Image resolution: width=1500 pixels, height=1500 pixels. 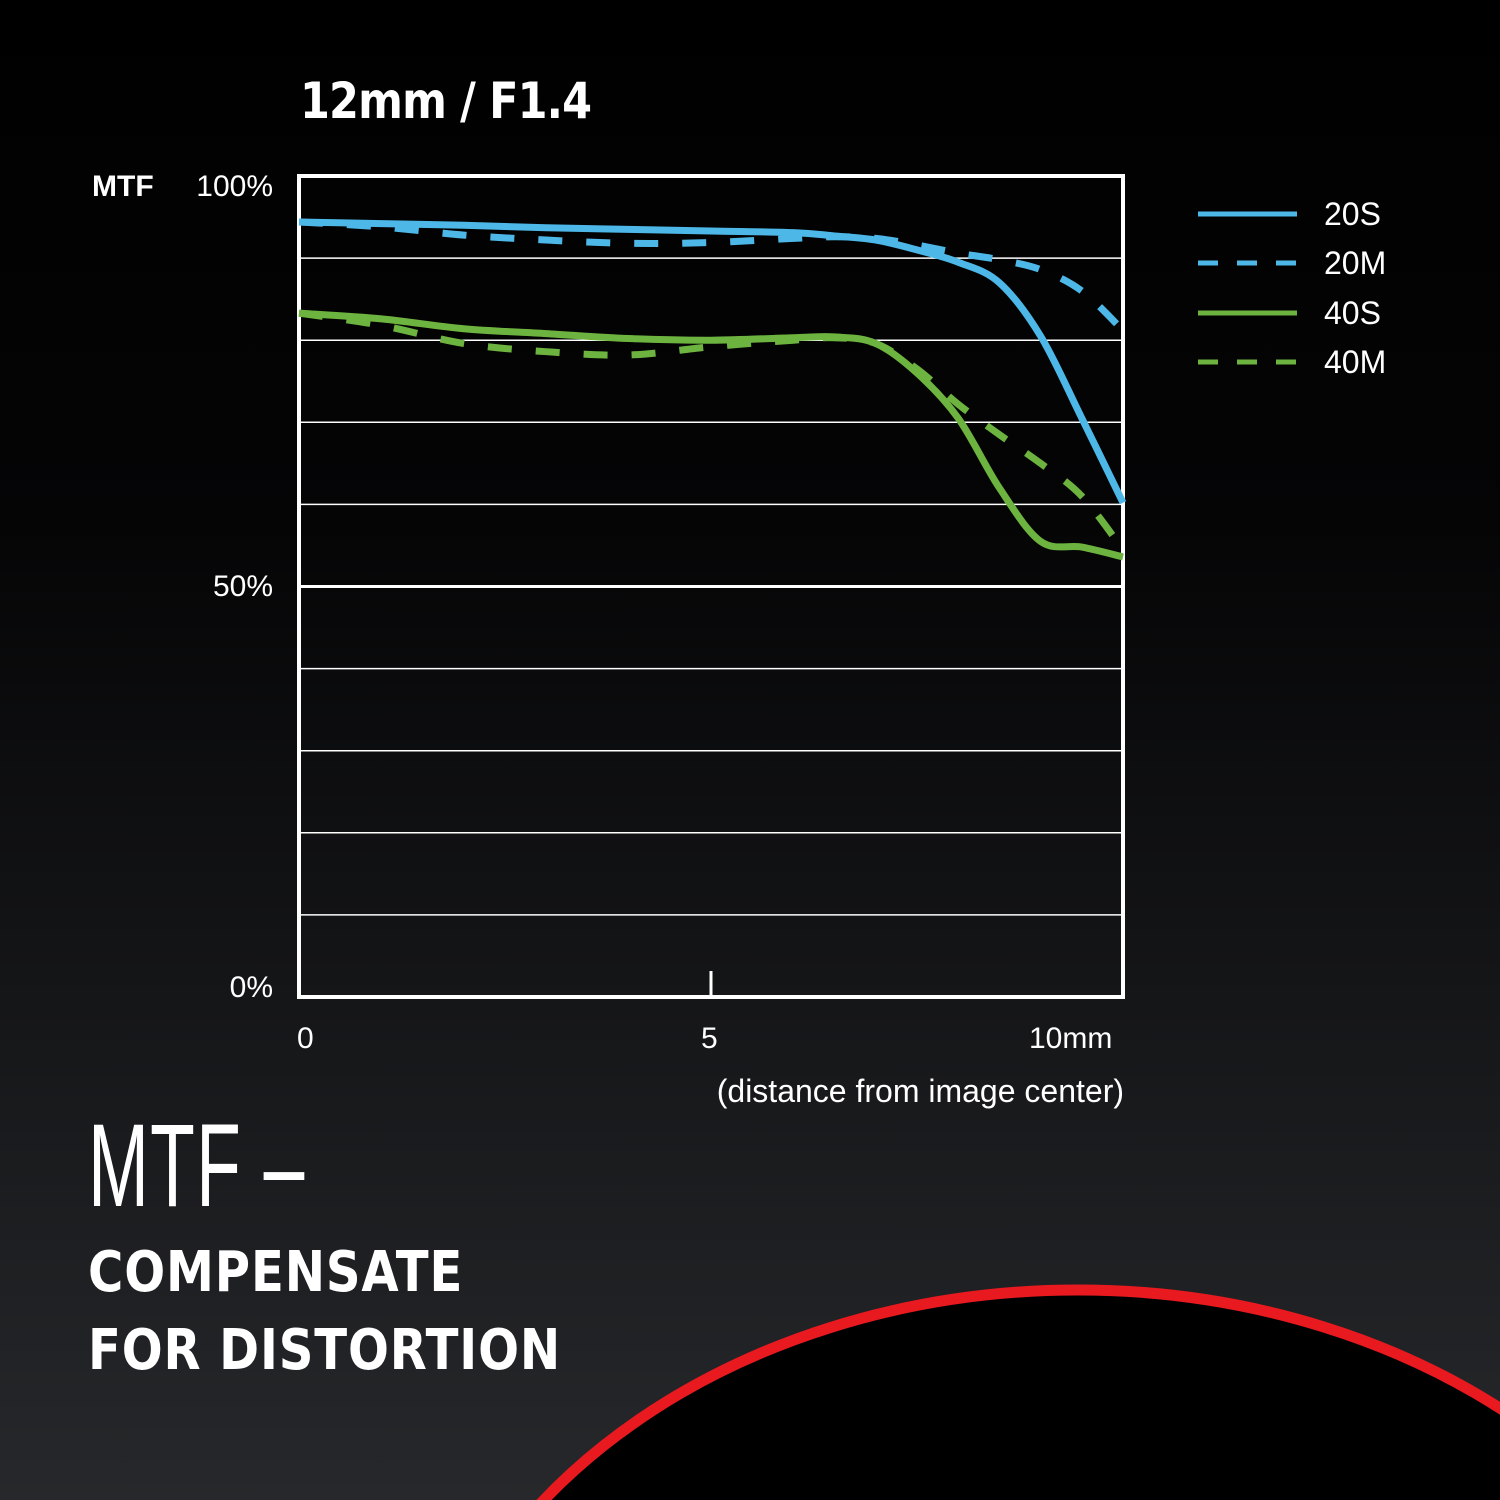 What do you see at coordinates (1352, 313) in the screenshot?
I see `legend-label-40s: 40S` at bounding box center [1352, 313].